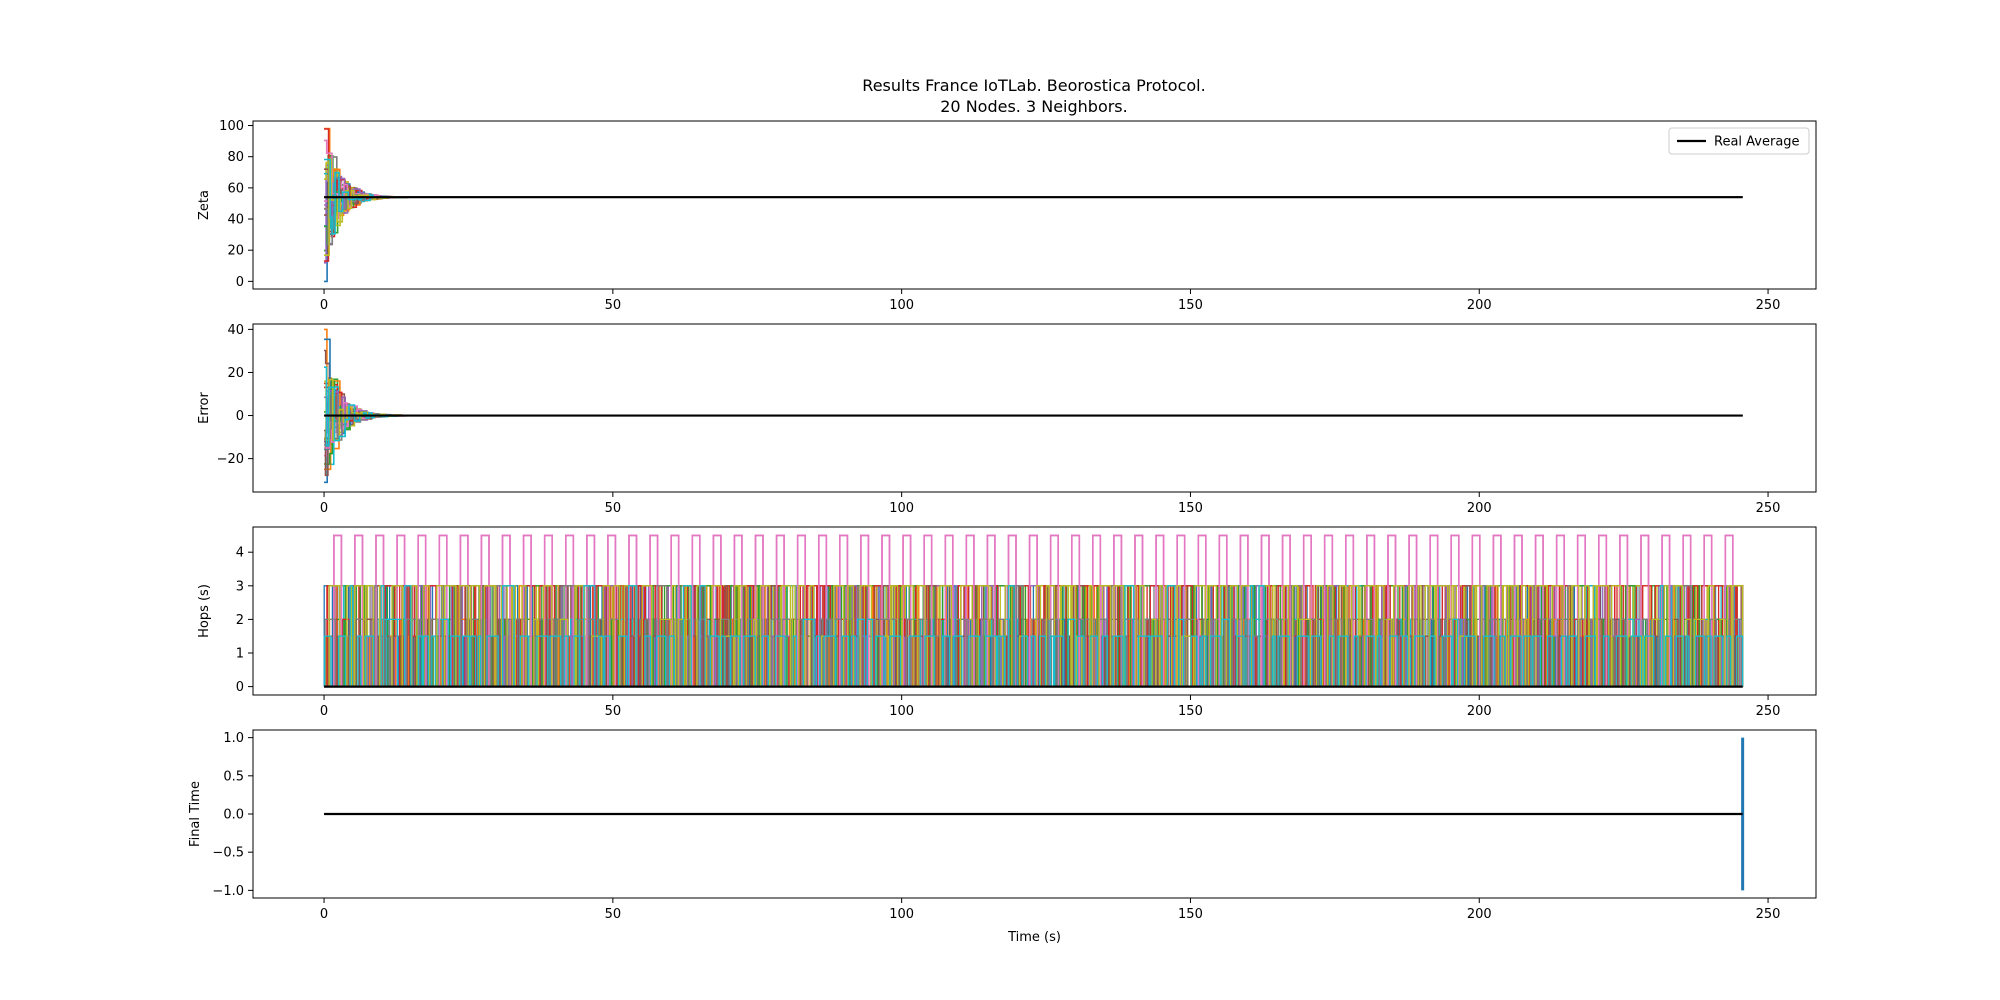 The image size is (2000, 1000). Describe the element at coordinates (240, 553) in the screenshot. I see `y-tick-label: 4` at that location.